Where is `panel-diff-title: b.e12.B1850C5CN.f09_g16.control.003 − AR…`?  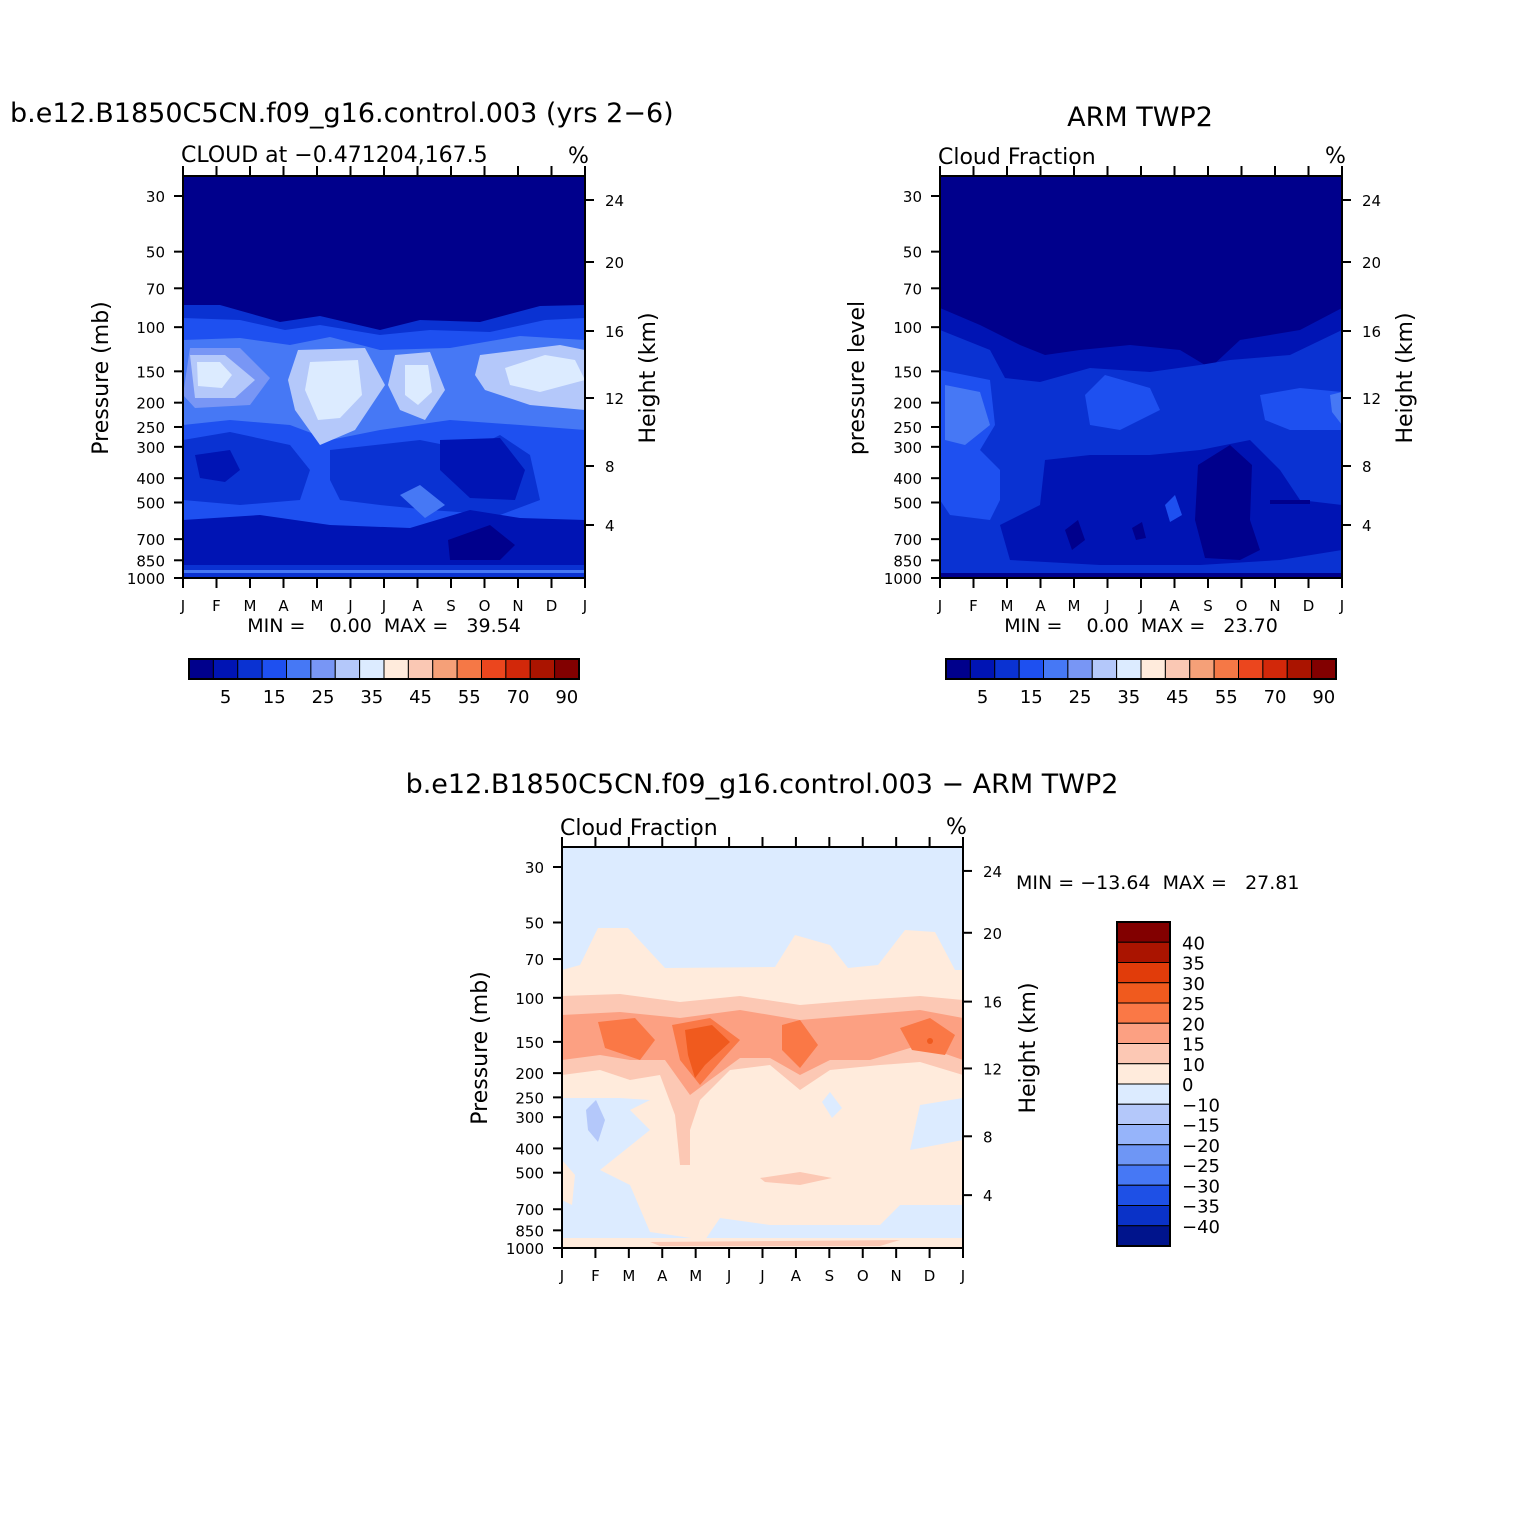
panel-diff-title: b.e12.B1850C5CN.f09_g16.control.003 − AR… is located at coordinates (762, 784).